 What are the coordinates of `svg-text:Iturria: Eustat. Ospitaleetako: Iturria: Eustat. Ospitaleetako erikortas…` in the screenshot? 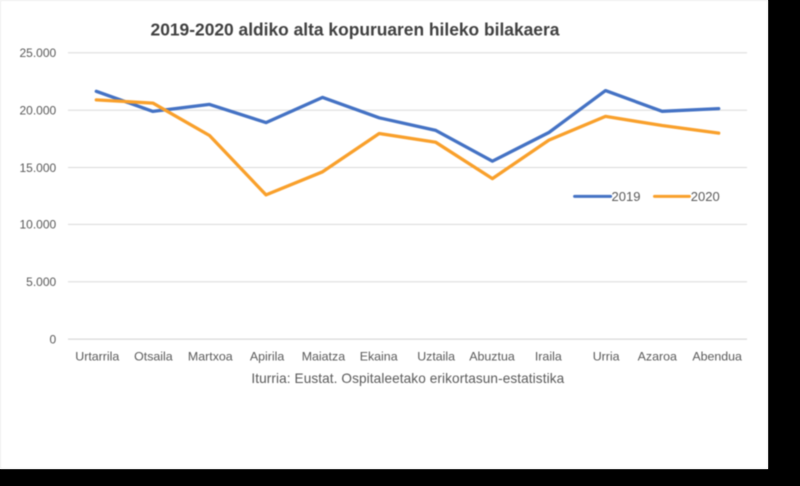 It's located at (407, 378).